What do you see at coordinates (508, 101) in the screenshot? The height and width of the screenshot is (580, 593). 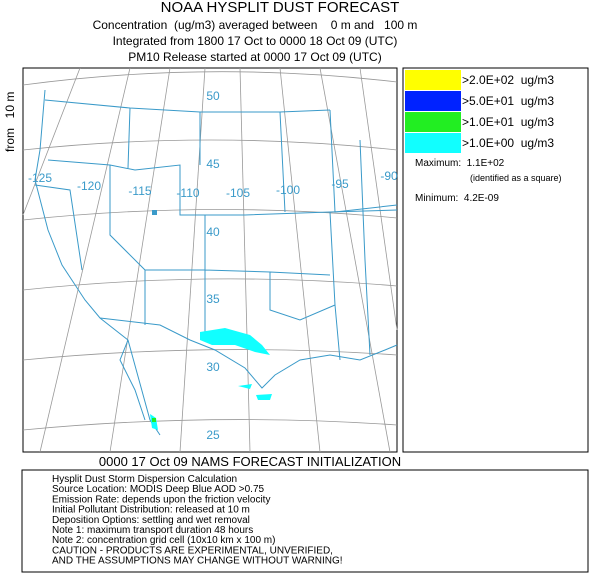 I see `legend-label: >5.0E+01 ug/m3` at bounding box center [508, 101].